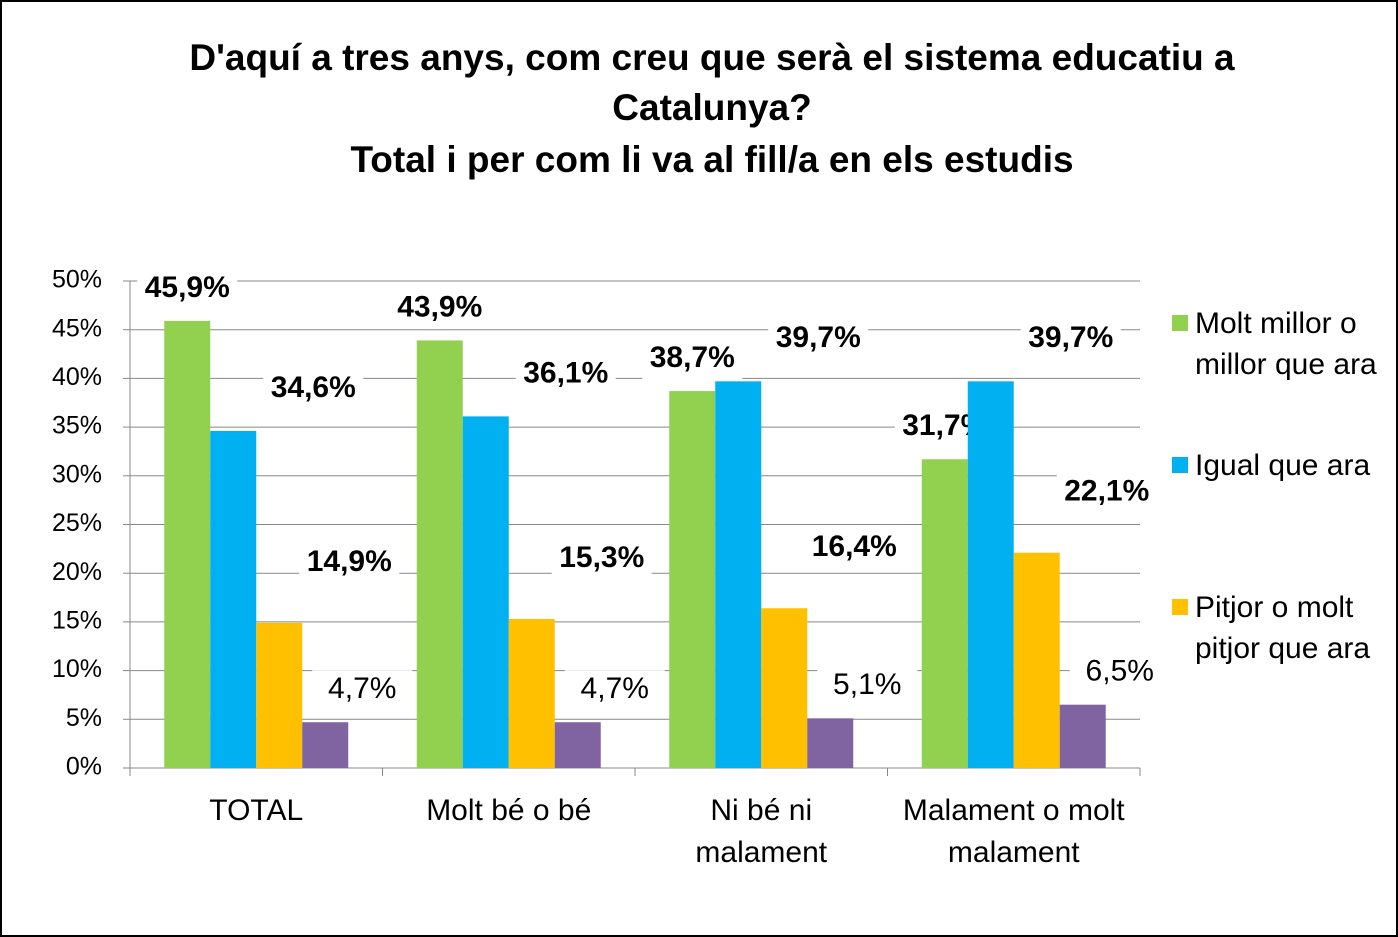 This screenshot has height=937, width=1398. Describe the element at coordinates (1286, 344) in the screenshot. I see `legend-label: Molt millor o millor que ara` at that location.